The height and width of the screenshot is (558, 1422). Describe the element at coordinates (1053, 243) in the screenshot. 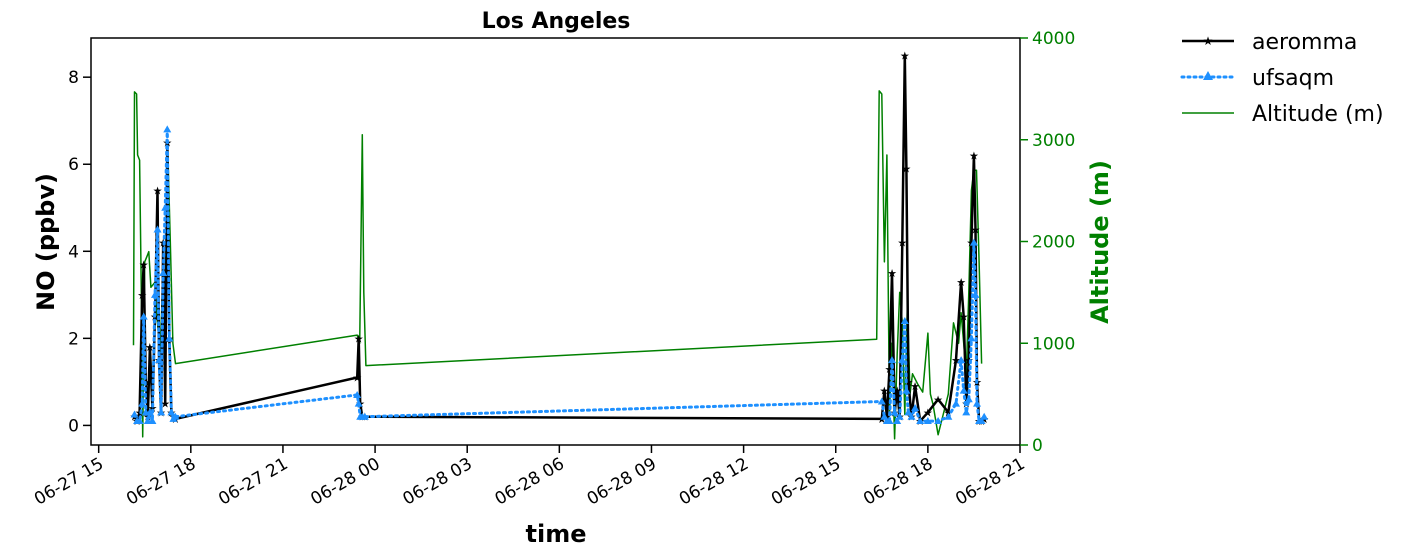

I see `y-right-tick-label: 2000` at that location.